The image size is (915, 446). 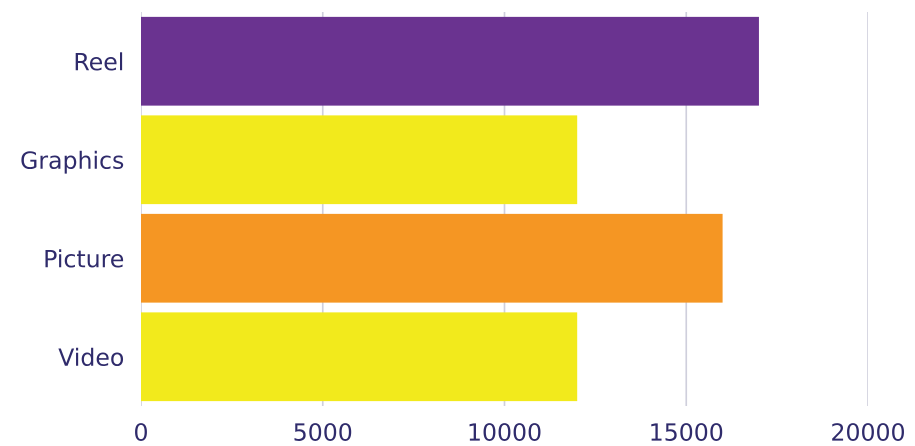 I want to click on x-tick-label: 0, so click(x=141, y=432).